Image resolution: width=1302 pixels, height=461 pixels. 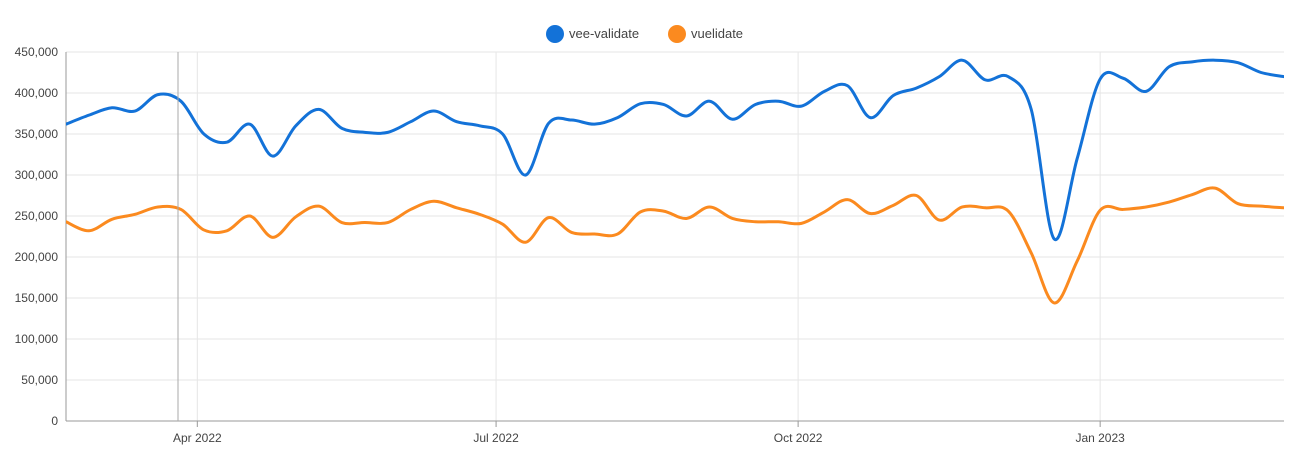 I want to click on x-tick-label: Apr 2022, so click(x=197, y=438).